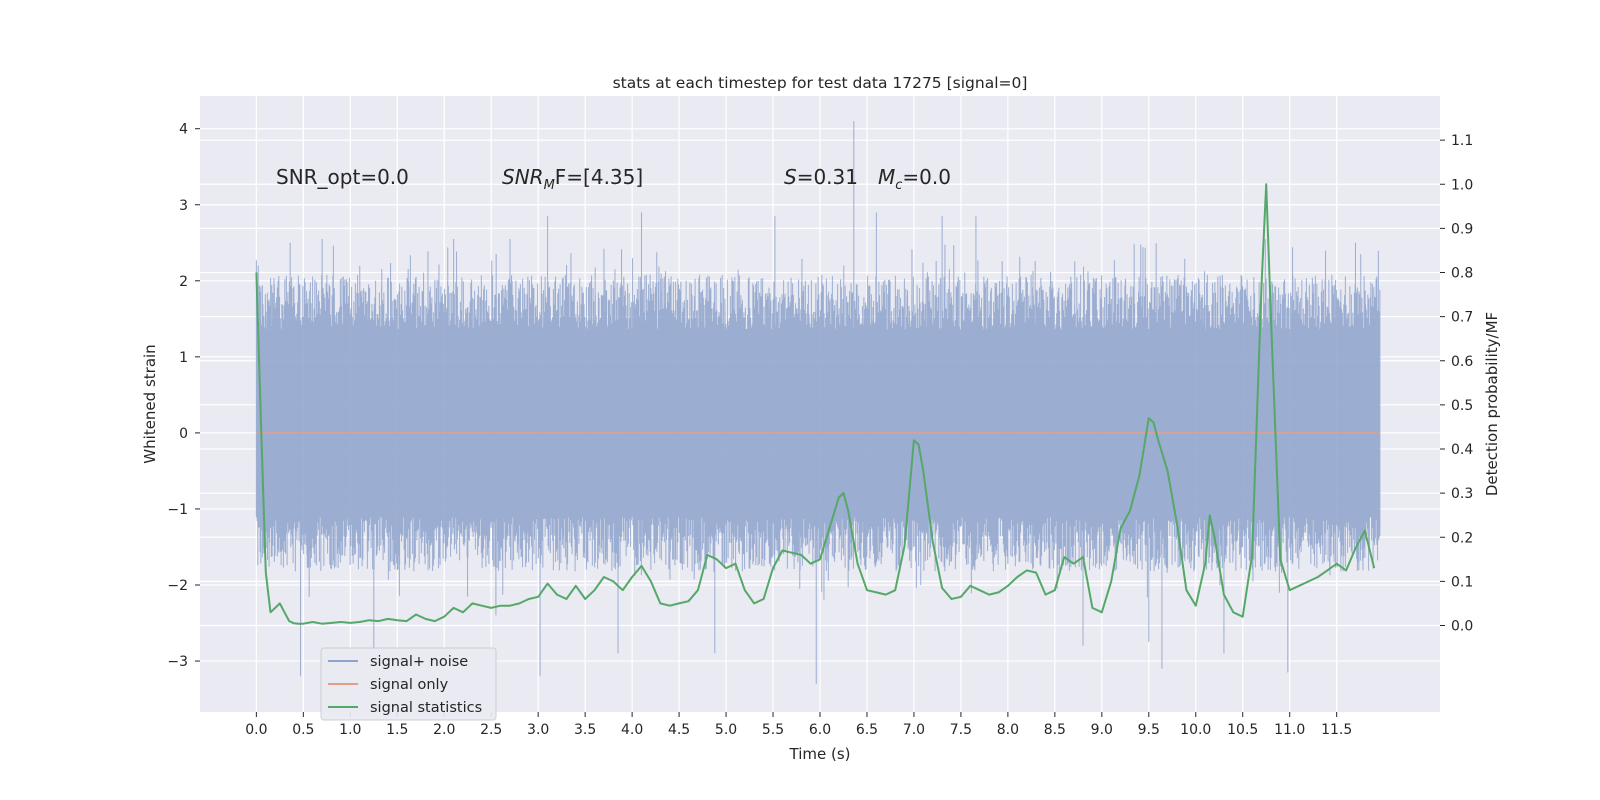 This screenshot has width=1600, height=800. What do you see at coordinates (177, 510) in the screenshot?
I see `y-tick-label: −1` at bounding box center [177, 510].